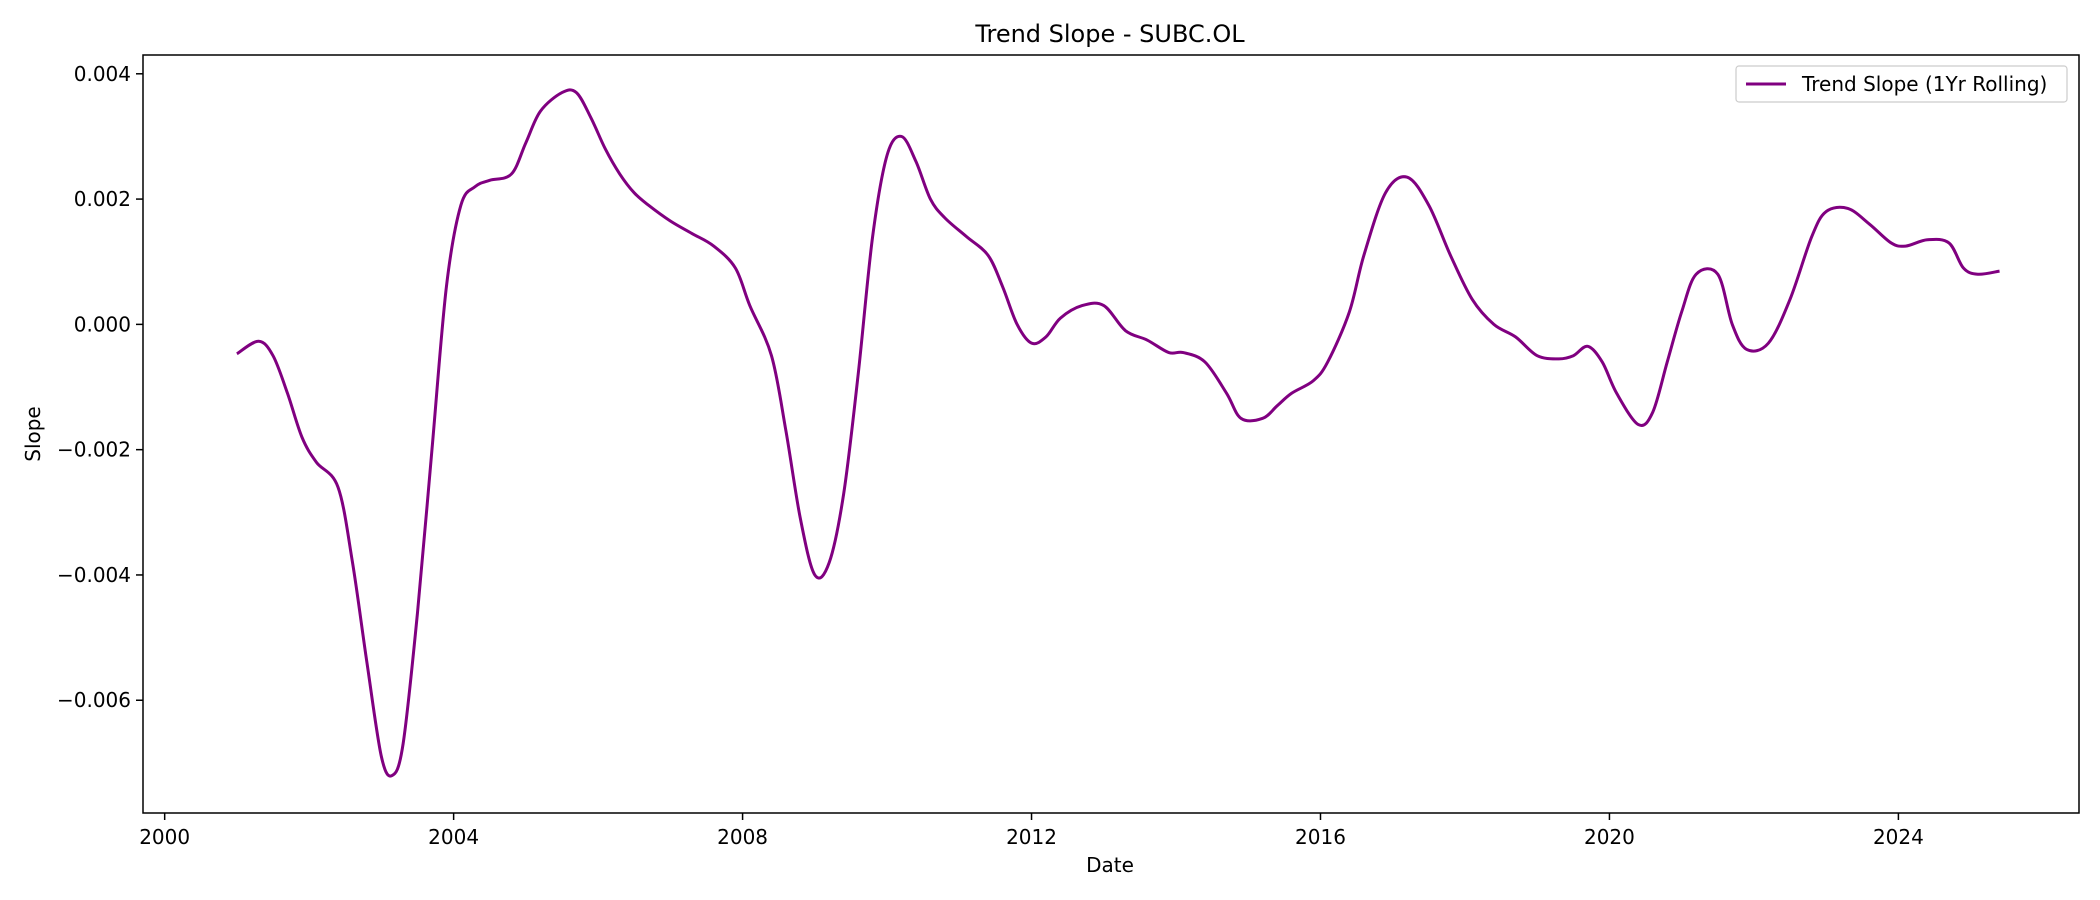 This screenshot has height=900, width=2100. Describe the element at coordinates (1320, 837) in the screenshot. I see `x-tick-label: 2016` at that location.